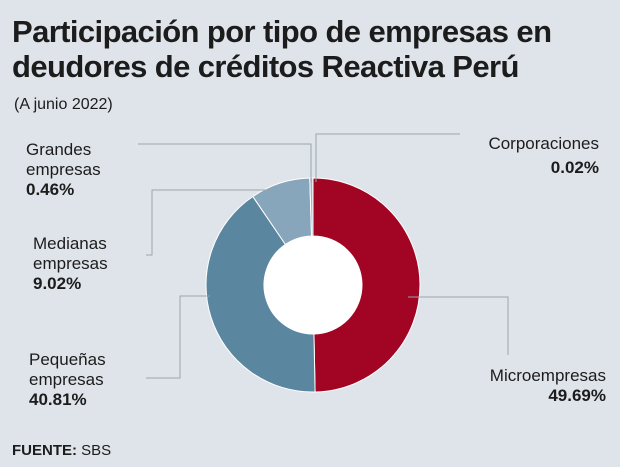 The width and height of the screenshot is (620, 467). Describe the element at coordinates (58, 399) in the screenshot. I see `label-pequenas-value: 40.81%` at that location.